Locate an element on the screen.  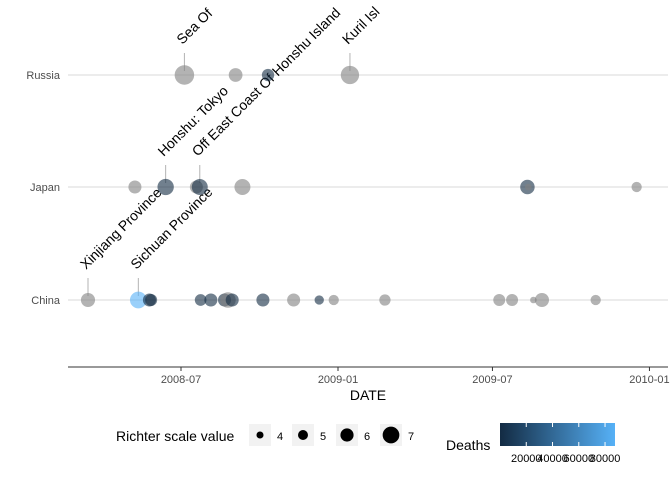
y-axis-tick-labels: China Japan Russia is located at coordinates (43, 188).